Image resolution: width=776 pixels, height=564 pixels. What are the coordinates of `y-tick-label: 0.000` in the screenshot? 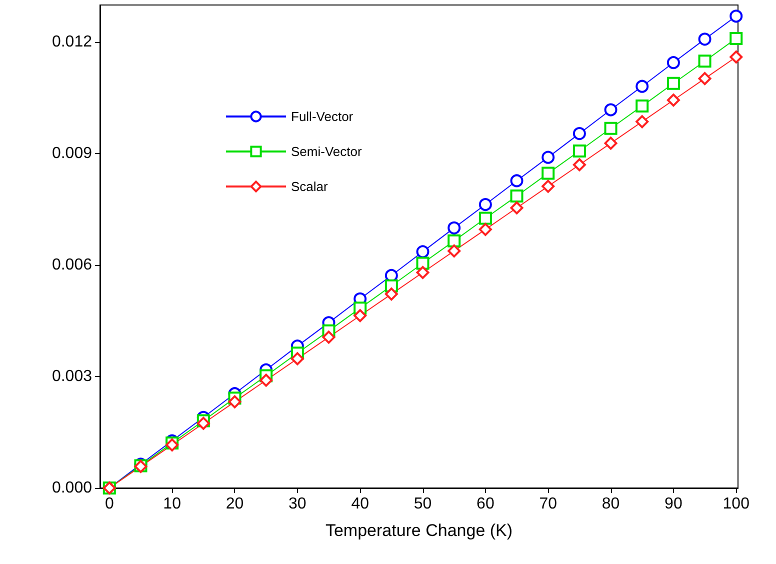 It's located at (72, 488).